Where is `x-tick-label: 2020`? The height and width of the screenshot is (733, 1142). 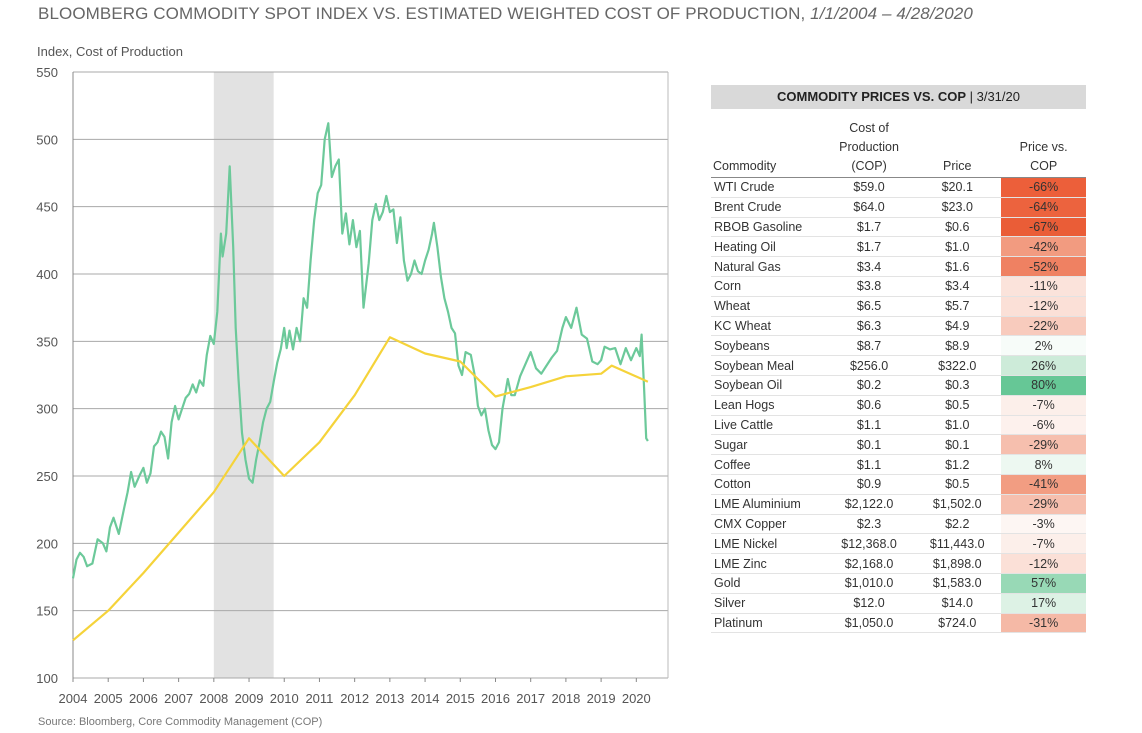
x-tick-label: 2020 is located at coordinates (636, 698).